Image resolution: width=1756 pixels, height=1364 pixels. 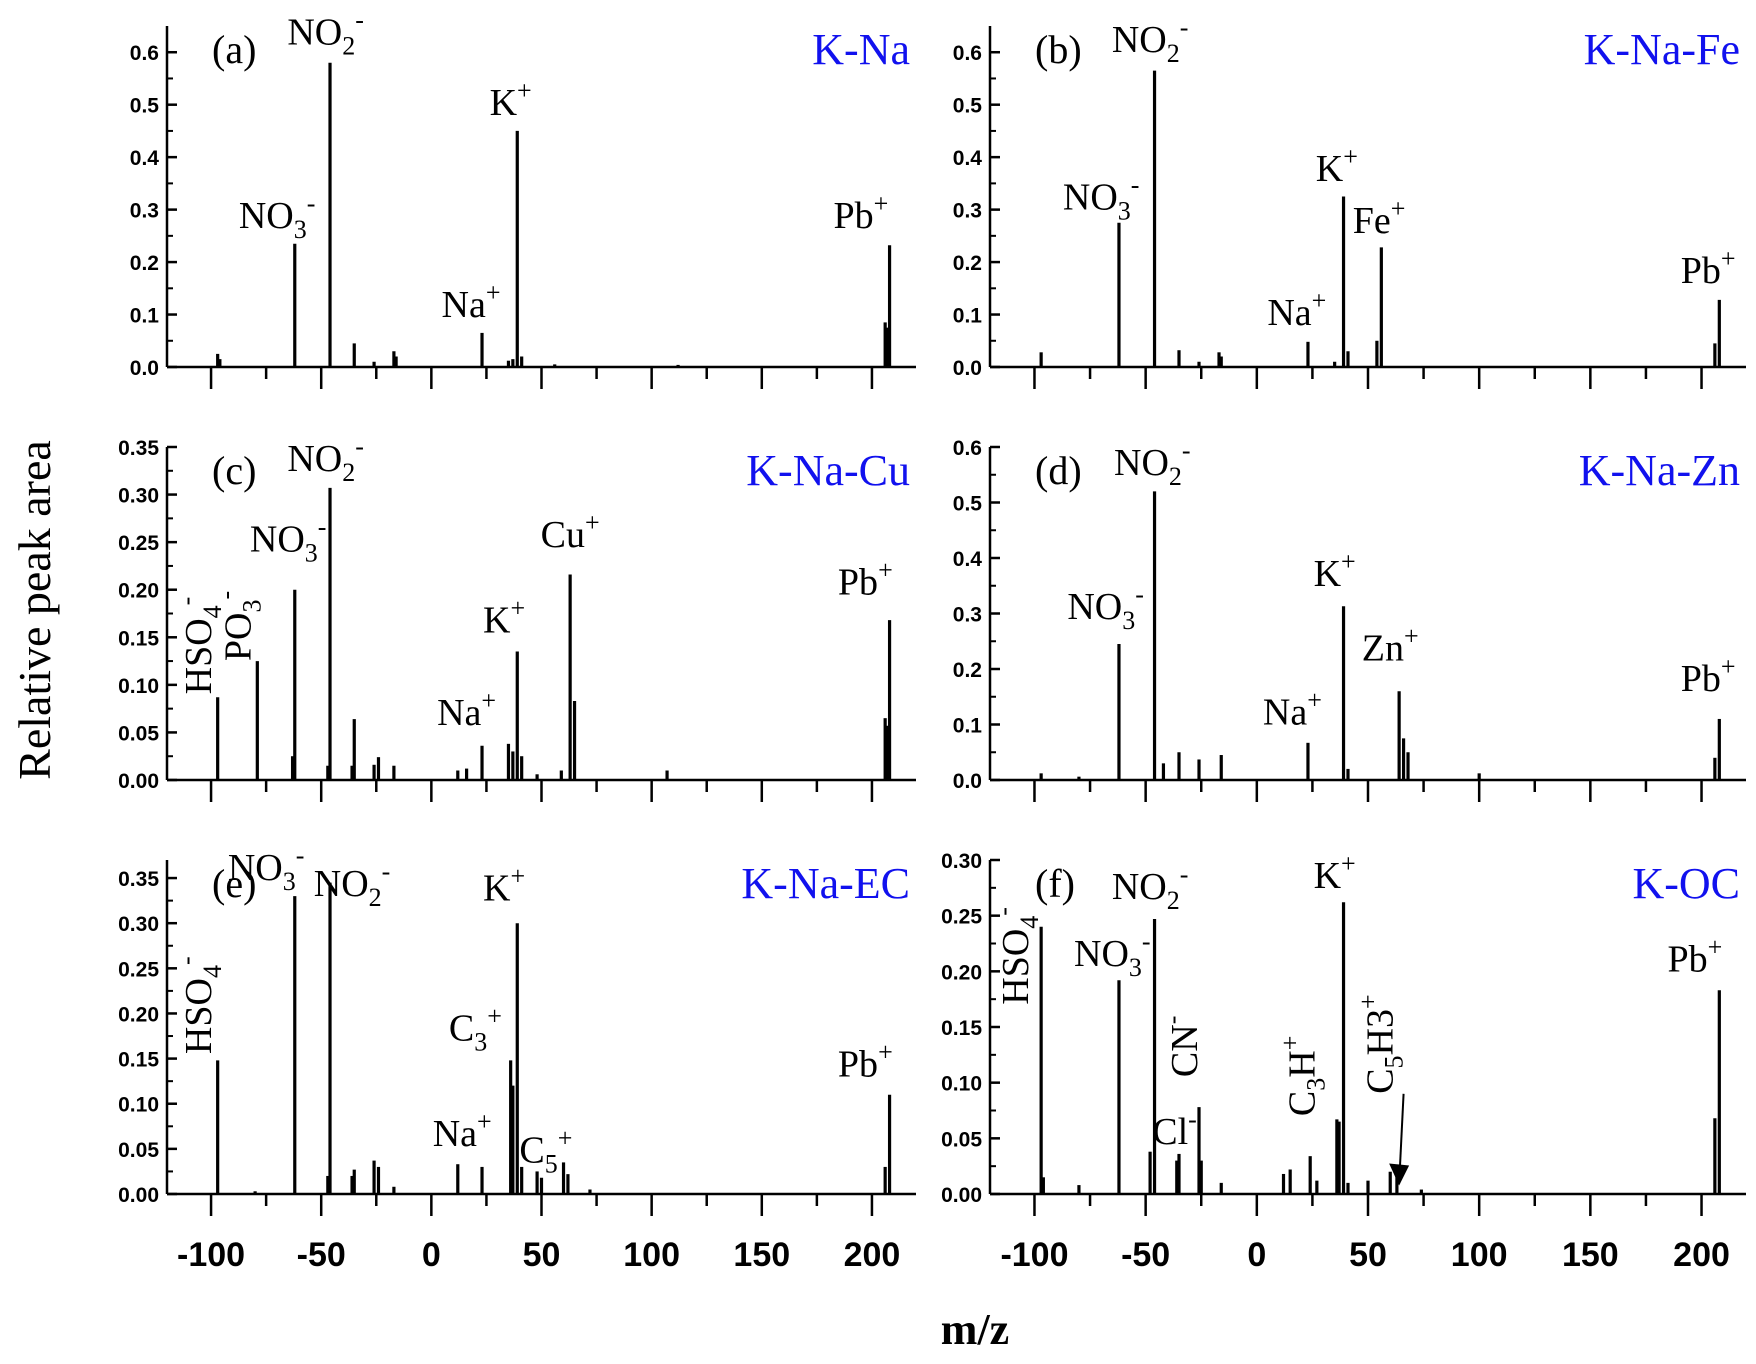 I want to click on x-tick-label: -50, so click(x=321, y=1255).